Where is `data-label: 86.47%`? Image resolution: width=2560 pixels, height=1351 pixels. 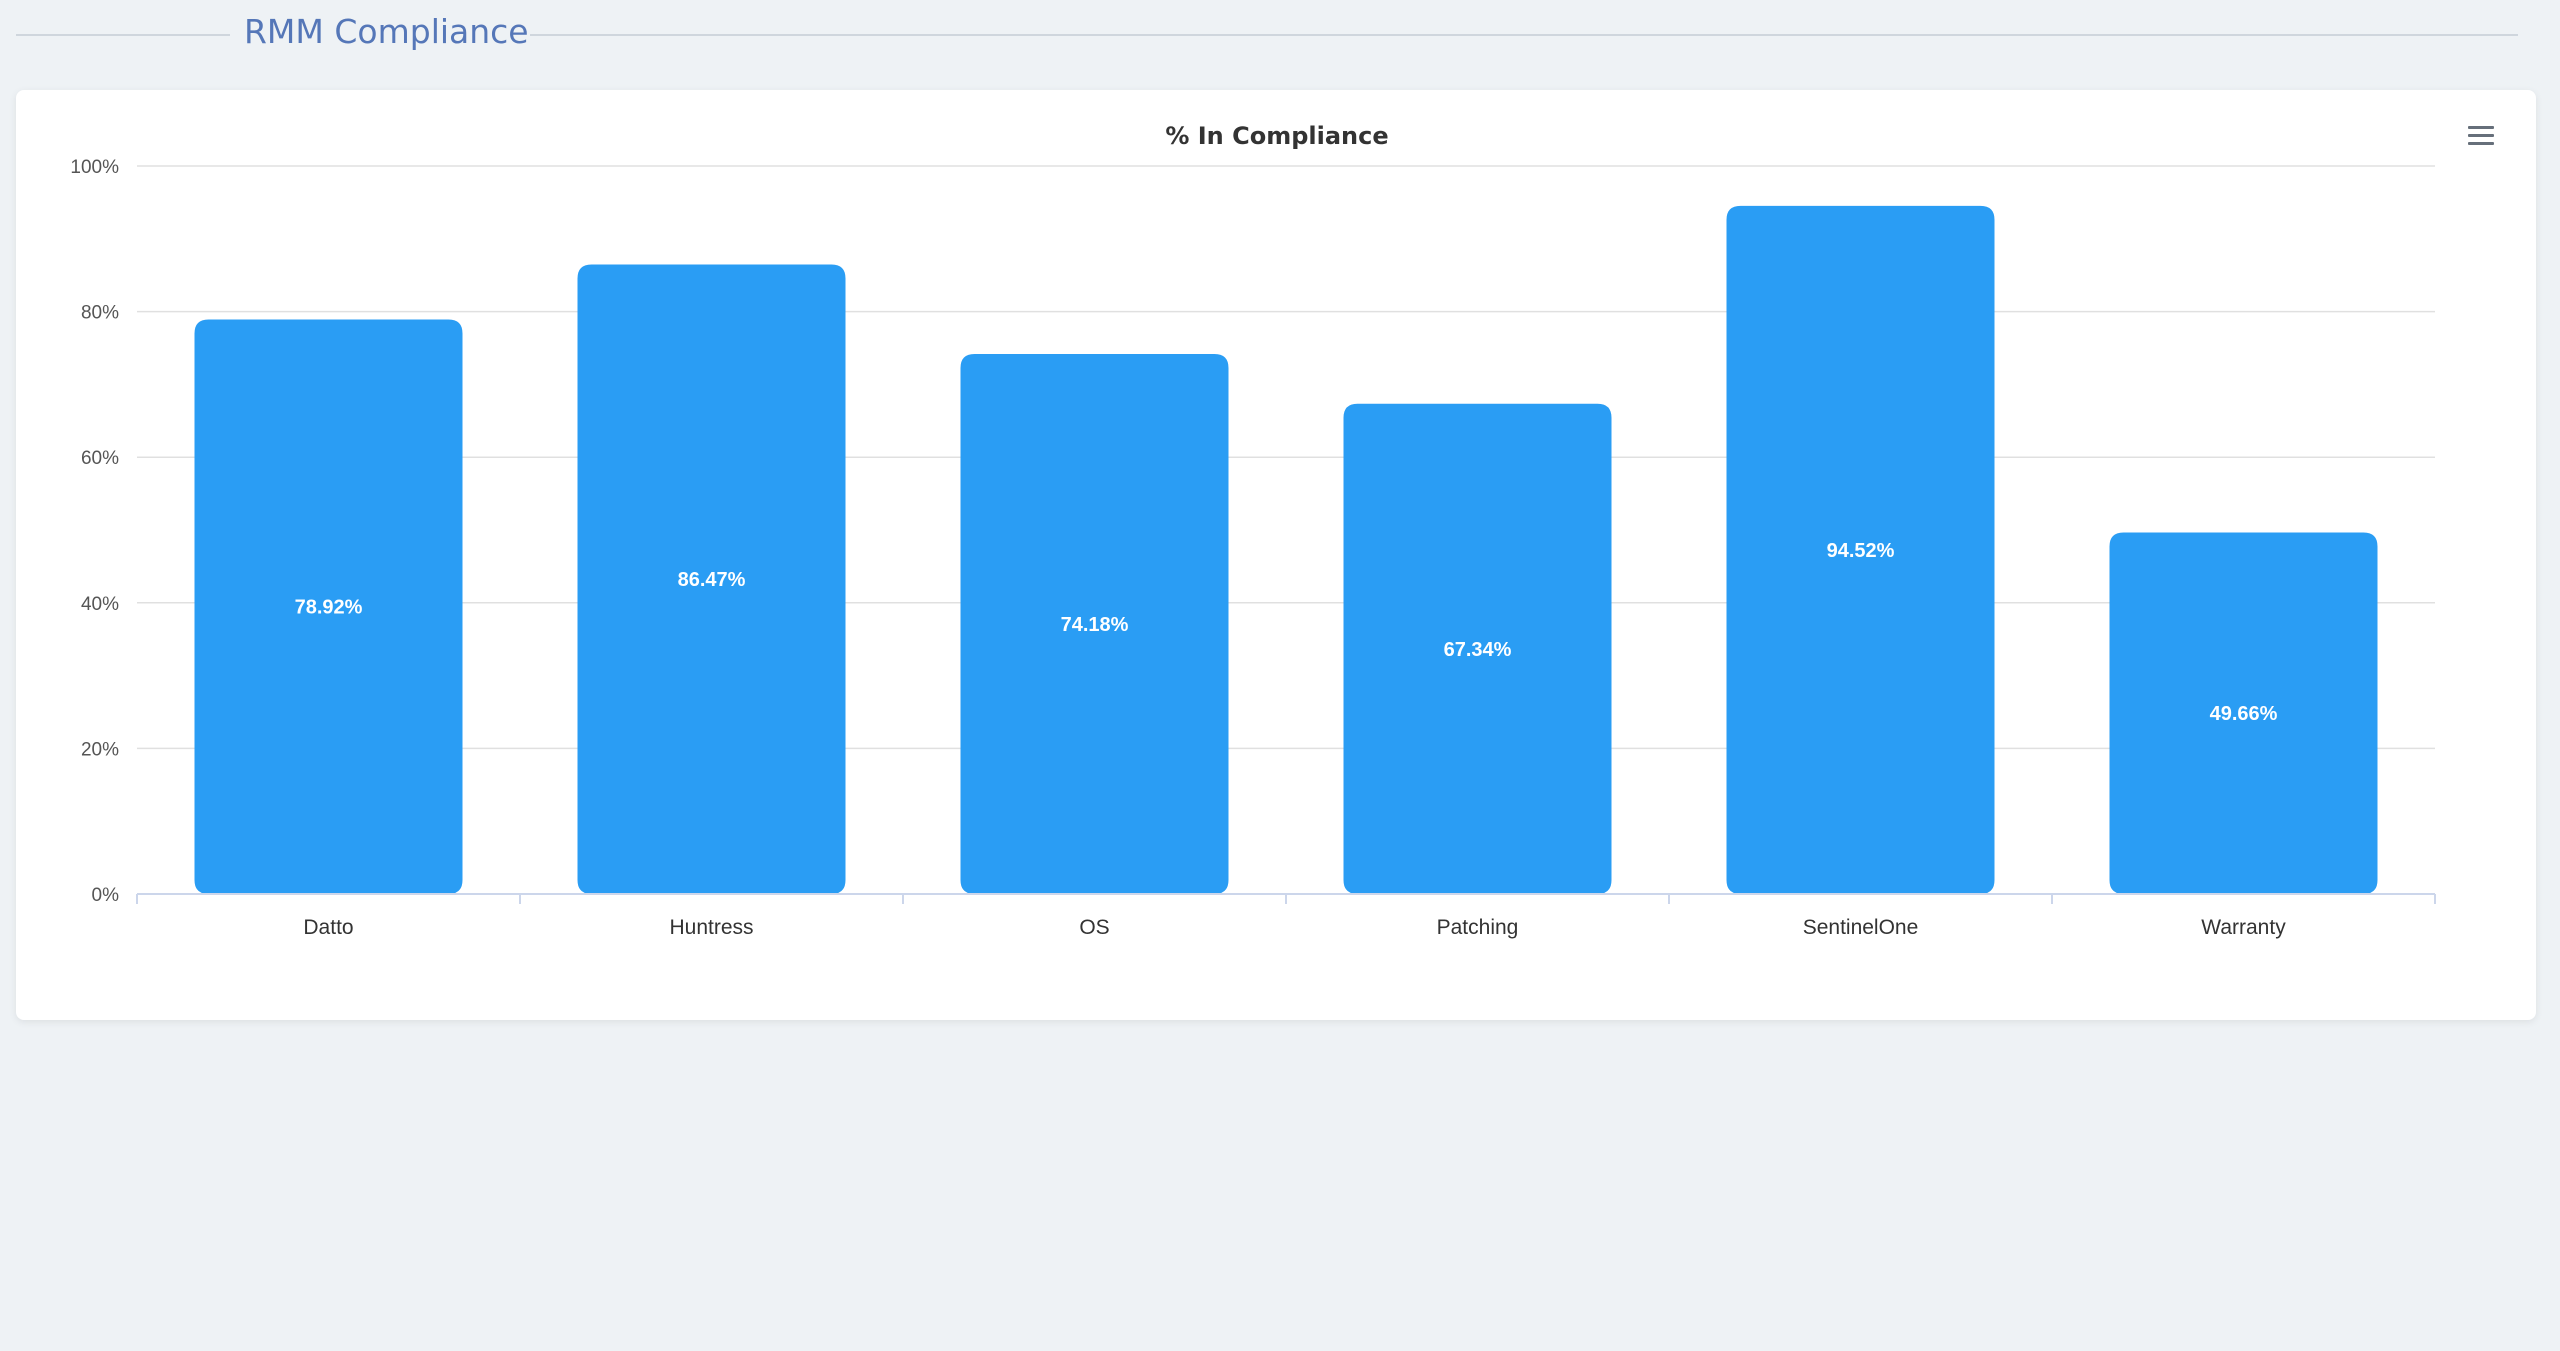 data-label: 86.47% is located at coordinates (712, 580).